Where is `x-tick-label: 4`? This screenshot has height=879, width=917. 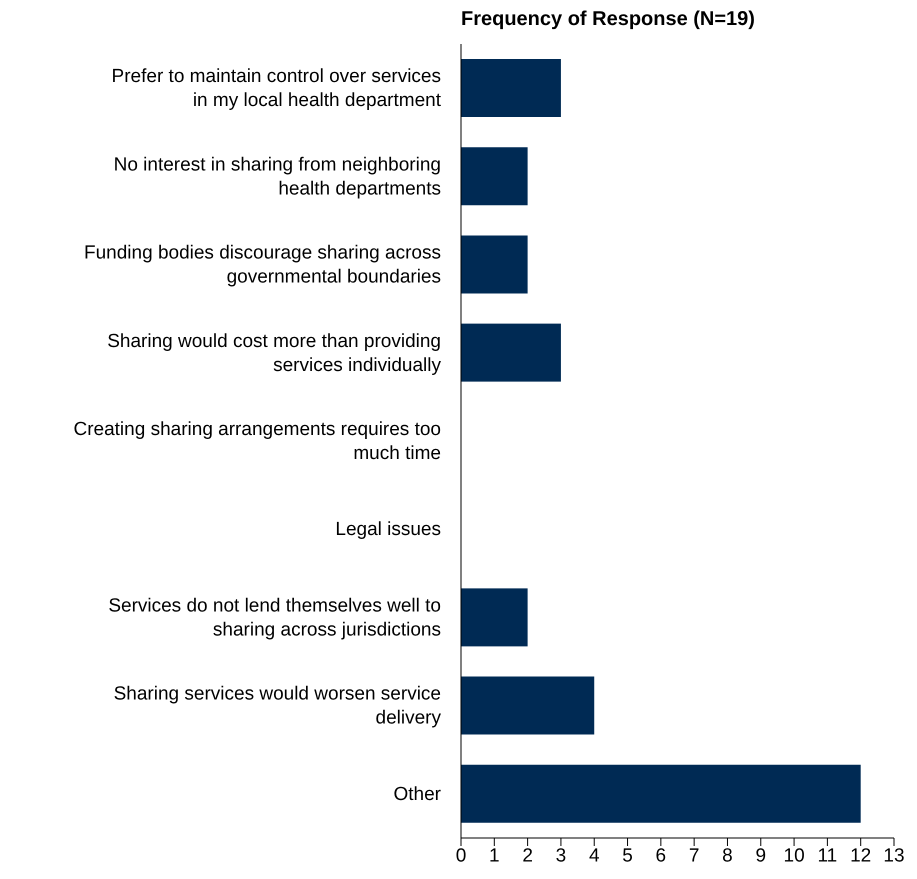 x-tick-label: 4 is located at coordinates (594, 855).